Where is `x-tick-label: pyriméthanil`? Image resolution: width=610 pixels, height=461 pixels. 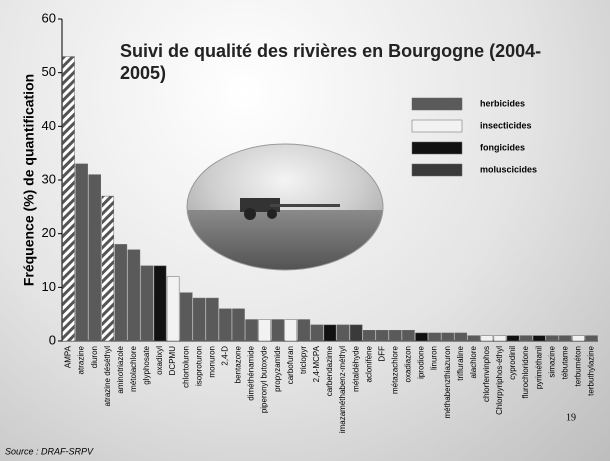
x-tick-label: pyriméthanil is located at coordinates (538, 367).